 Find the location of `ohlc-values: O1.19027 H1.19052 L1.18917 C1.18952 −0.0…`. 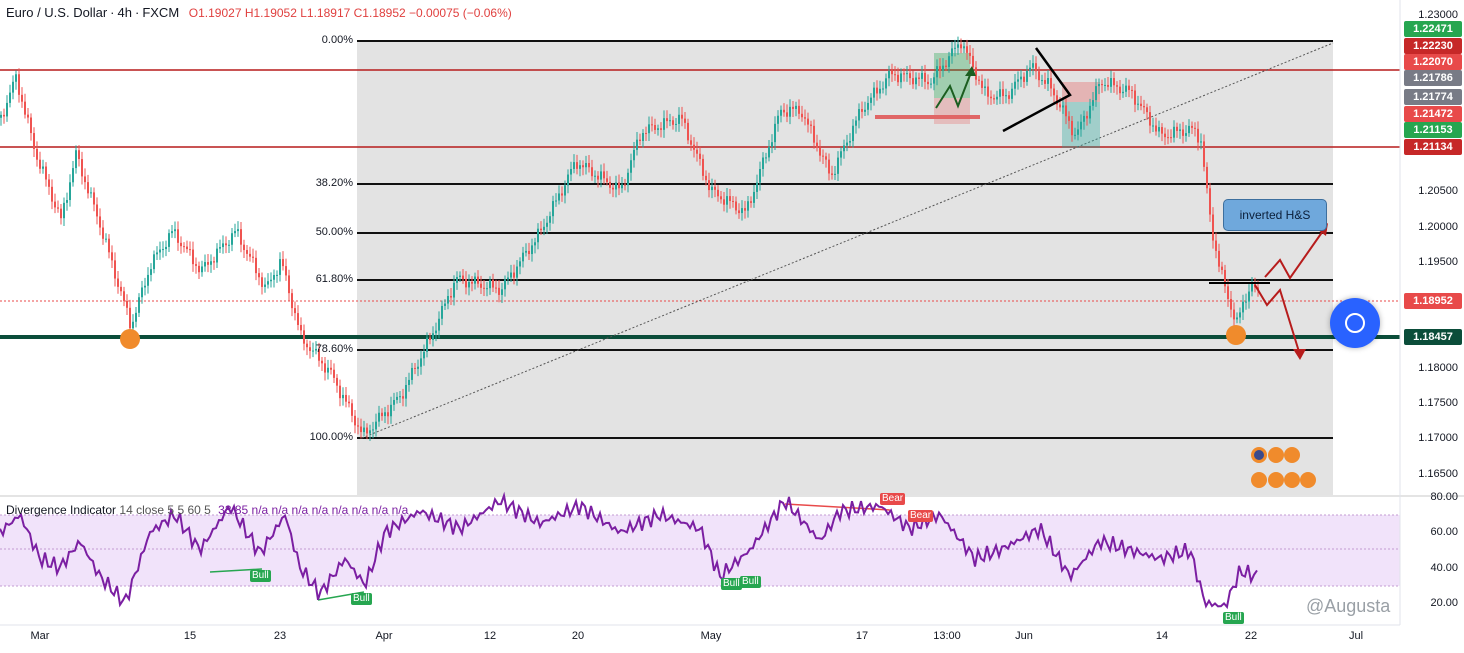

ohlc-values: O1.19027 H1.19052 L1.18917 C1.18952 −0.0… is located at coordinates (350, 13).